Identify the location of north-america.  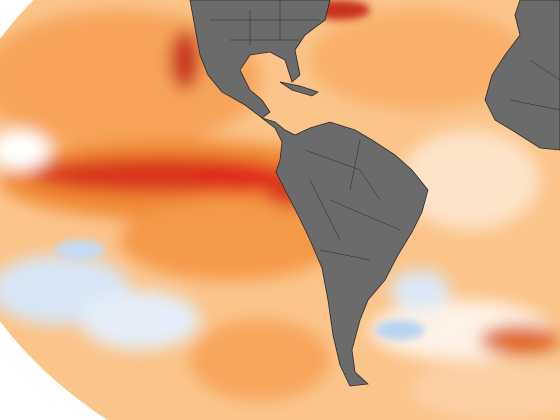
(260, 59).